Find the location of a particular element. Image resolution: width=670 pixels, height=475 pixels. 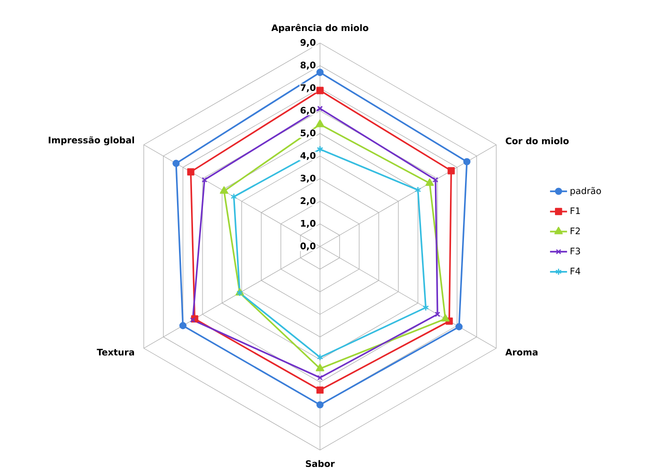

spoke-label: Textura is located at coordinates (115, 352).